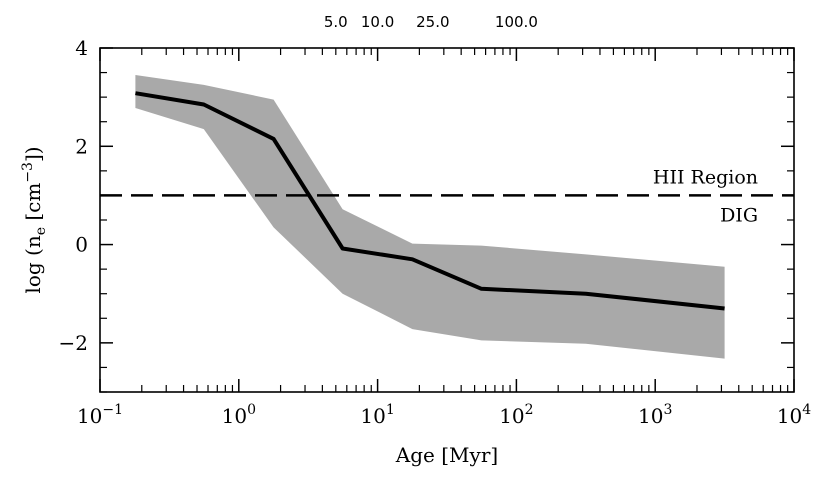 The image size is (831, 483). Describe the element at coordinates (529, 410) in the screenshot. I see `x-tick-label-exponent: 2` at that location.